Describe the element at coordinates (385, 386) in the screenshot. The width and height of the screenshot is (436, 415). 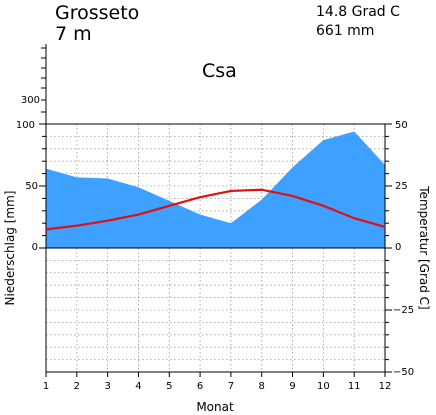
I see `x-tick-label: 12` at that location.